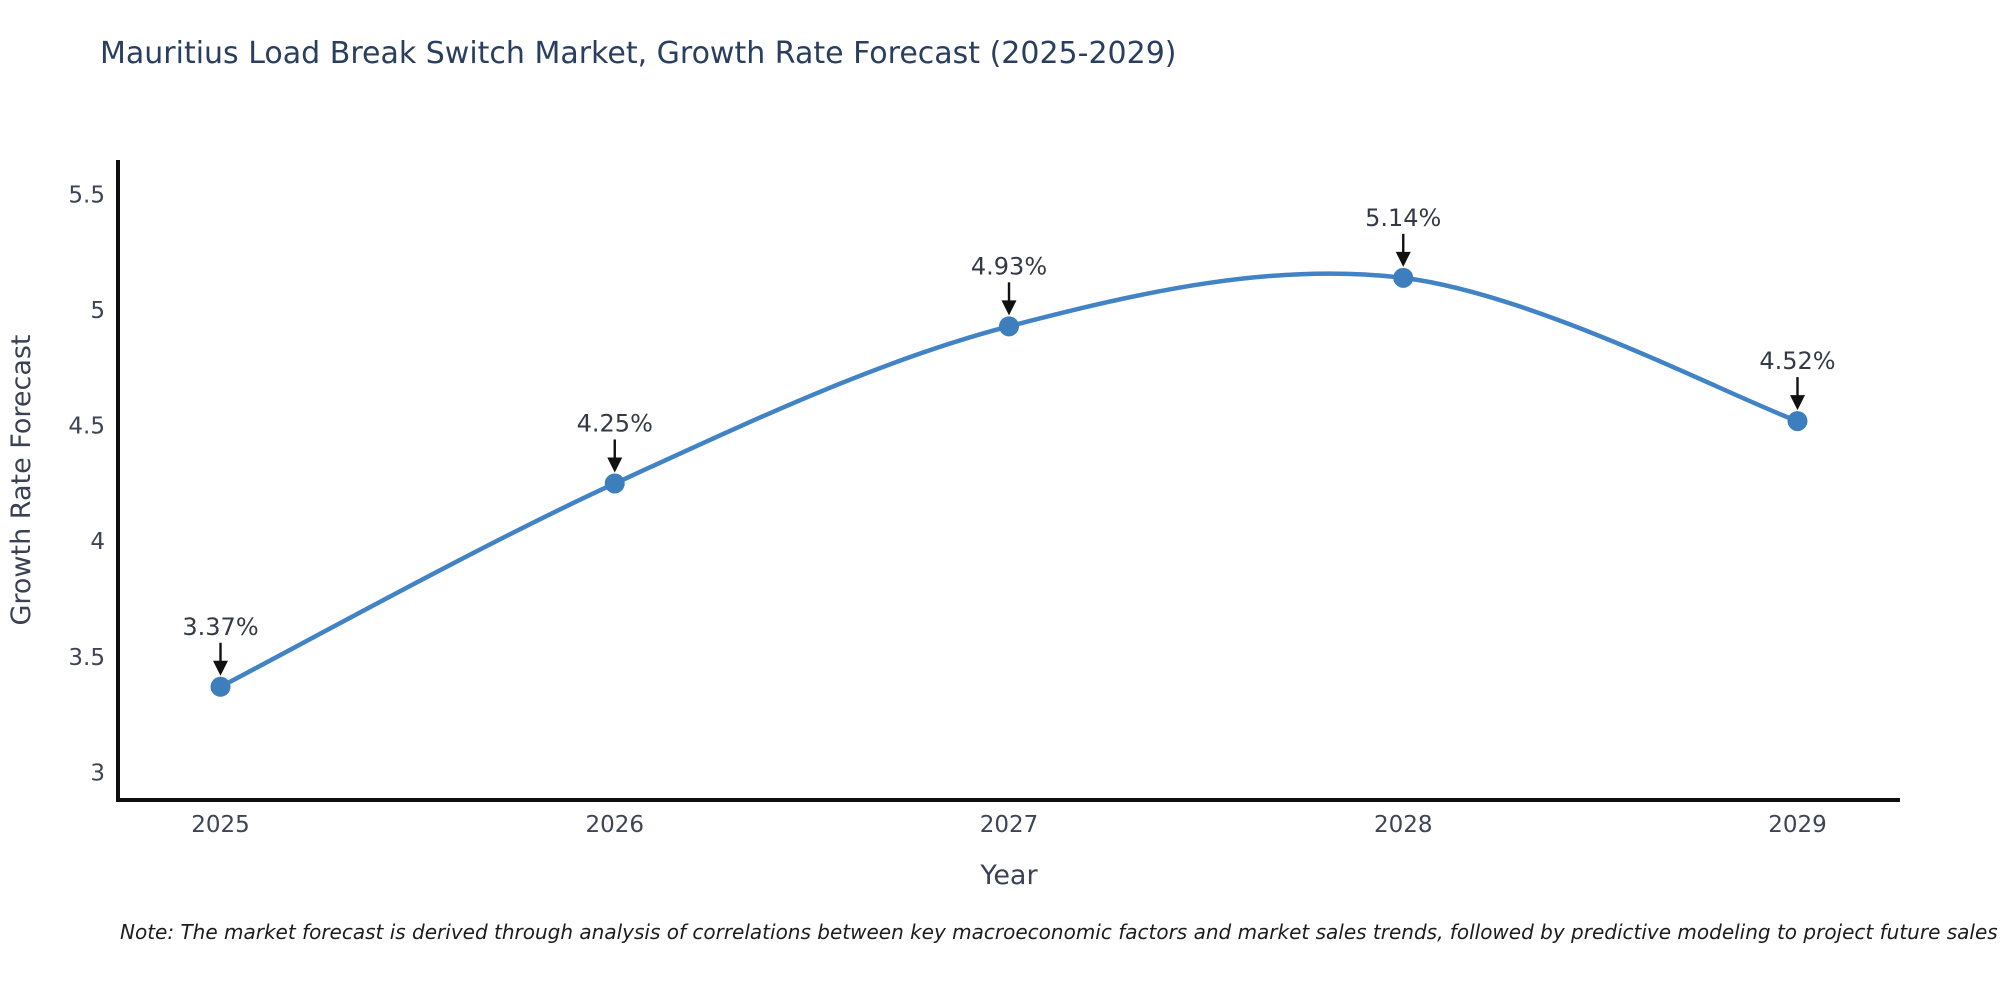 This screenshot has width=2000, height=1000. What do you see at coordinates (1008, 875) in the screenshot?
I see `x-axis-title: Year` at bounding box center [1008, 875].